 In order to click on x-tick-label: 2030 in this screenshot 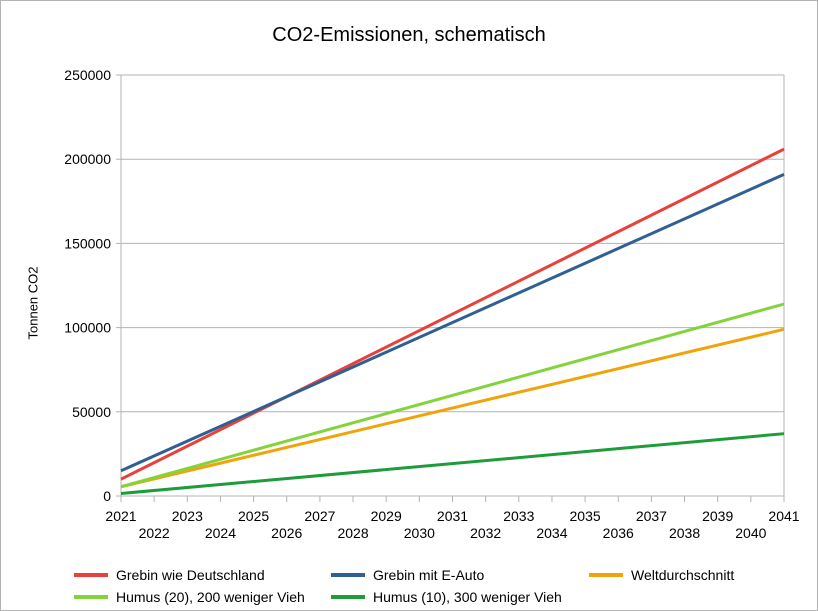, I will do `click(419, 533)`.